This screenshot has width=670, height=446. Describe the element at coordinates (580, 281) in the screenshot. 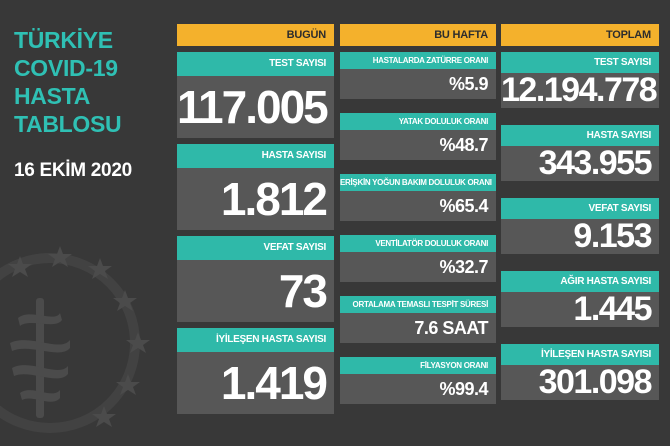

I see `total-severe-label: AĞIR HASTA SAYISI` at that location.